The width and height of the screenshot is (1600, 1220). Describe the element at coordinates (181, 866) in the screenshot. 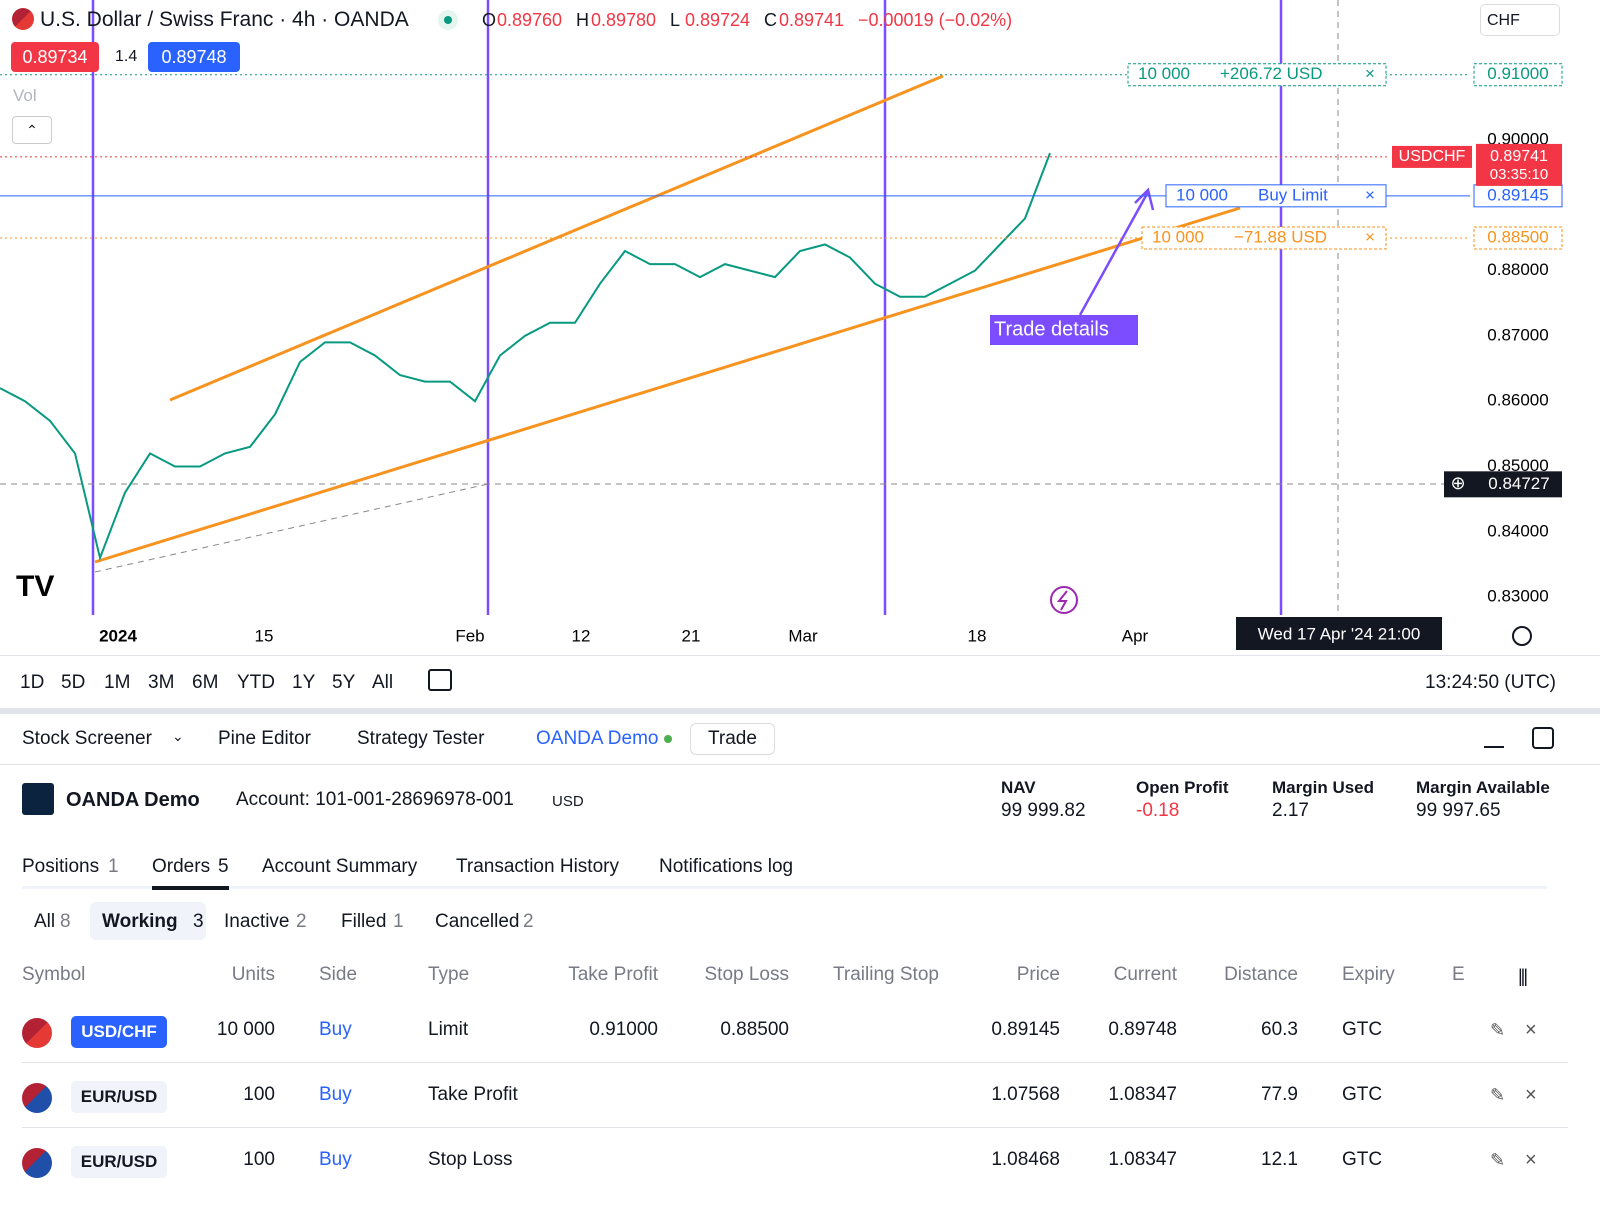

I see `subtab: Orders` at that location.